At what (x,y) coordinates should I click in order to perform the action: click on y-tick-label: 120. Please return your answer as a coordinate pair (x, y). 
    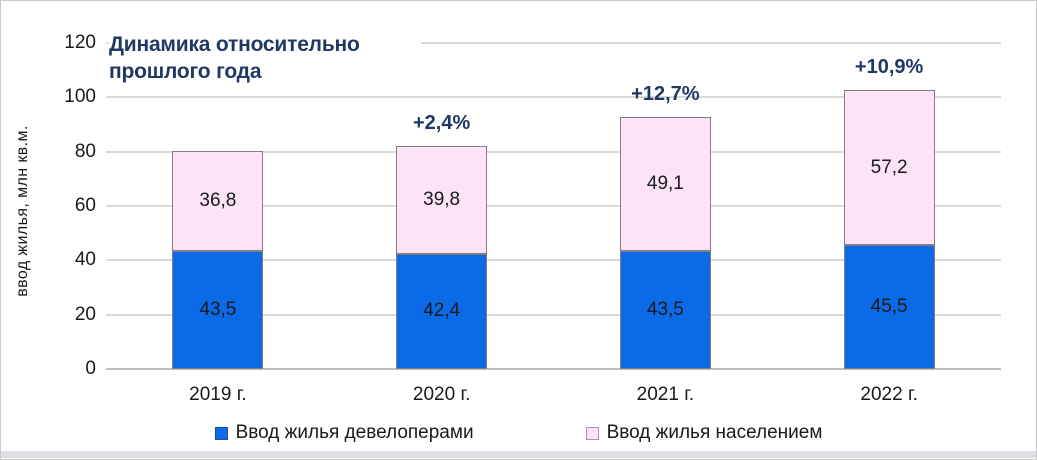
    Looking at the image, I should click on (80, 42).